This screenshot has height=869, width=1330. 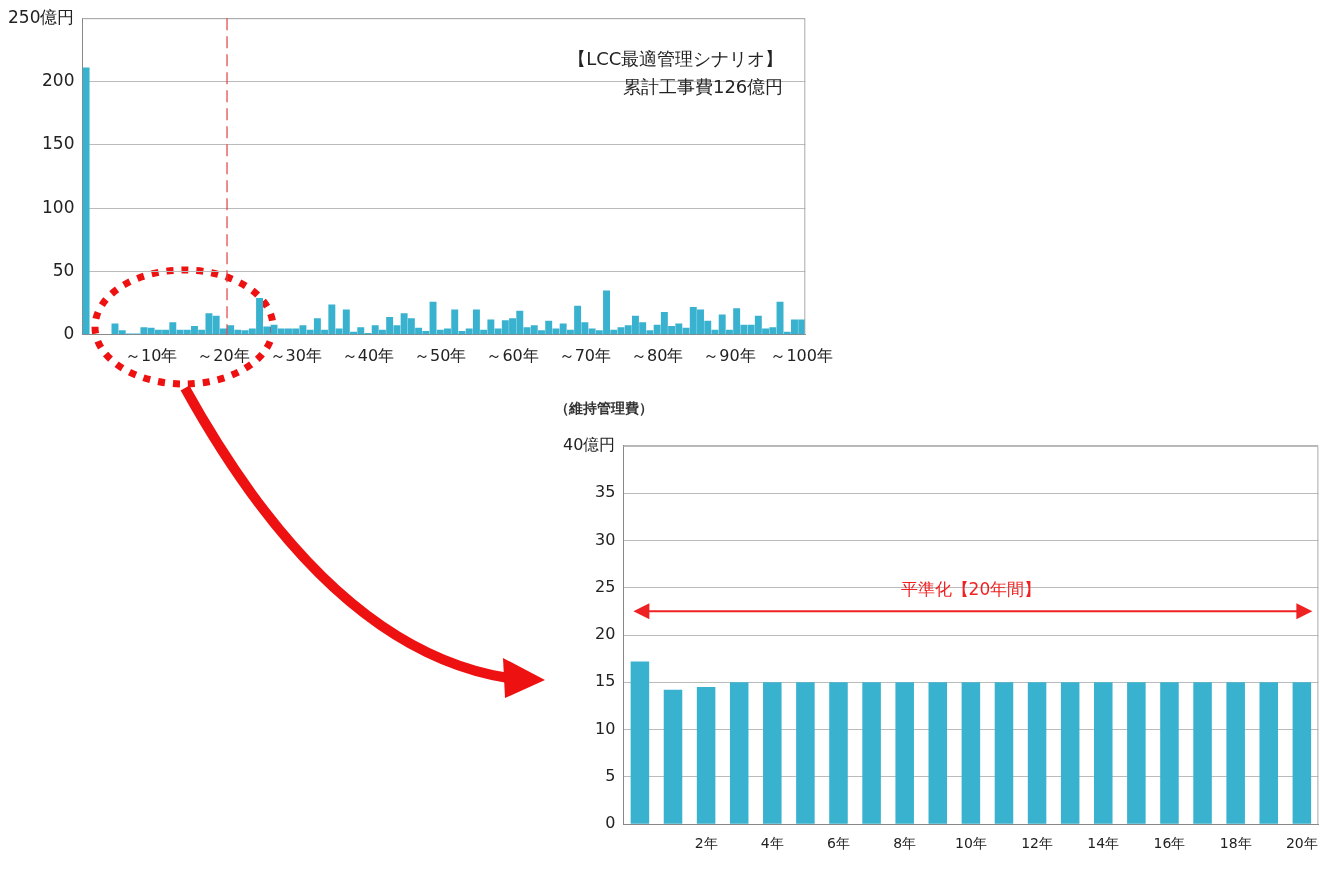 I want to click on x-tick-label: ～40年, so click(x=368, y=355).